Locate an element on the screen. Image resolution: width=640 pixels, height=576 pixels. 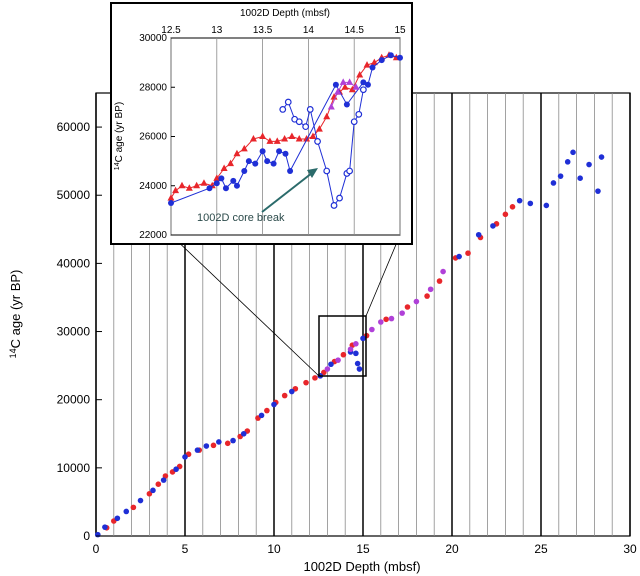
zoom-region-box is located at coordinates (342, 346).